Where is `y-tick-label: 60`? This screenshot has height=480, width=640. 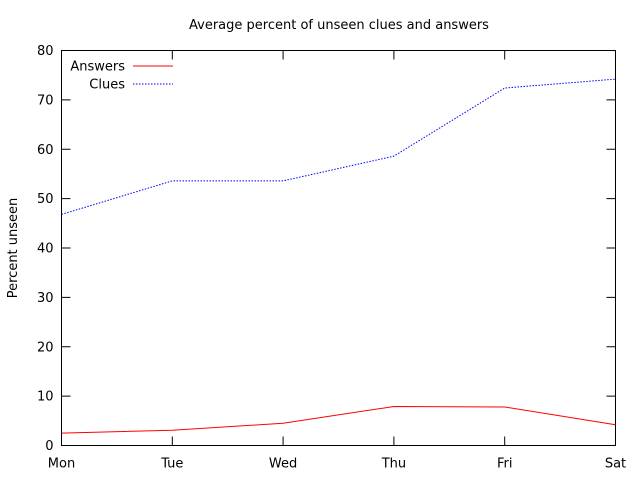
y-tick-label: 60 is located at coordinates (45, 150).